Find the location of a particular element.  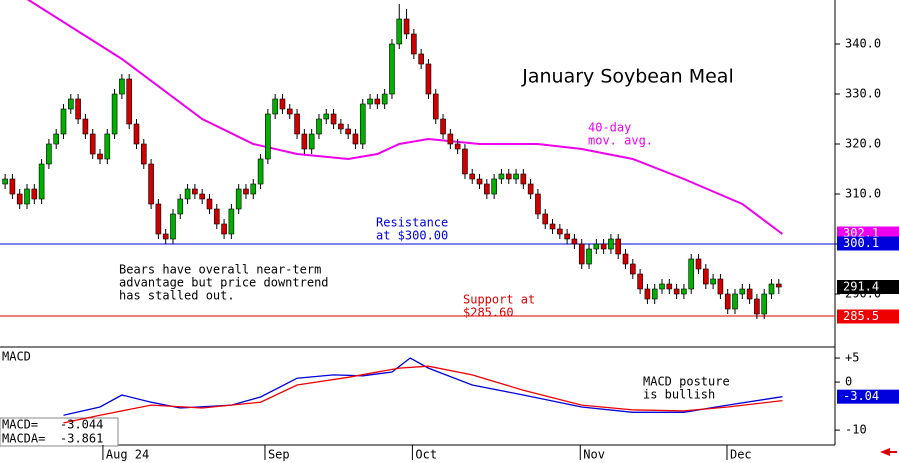

readout-value: -3.861 is located at coordinates (81, 439).